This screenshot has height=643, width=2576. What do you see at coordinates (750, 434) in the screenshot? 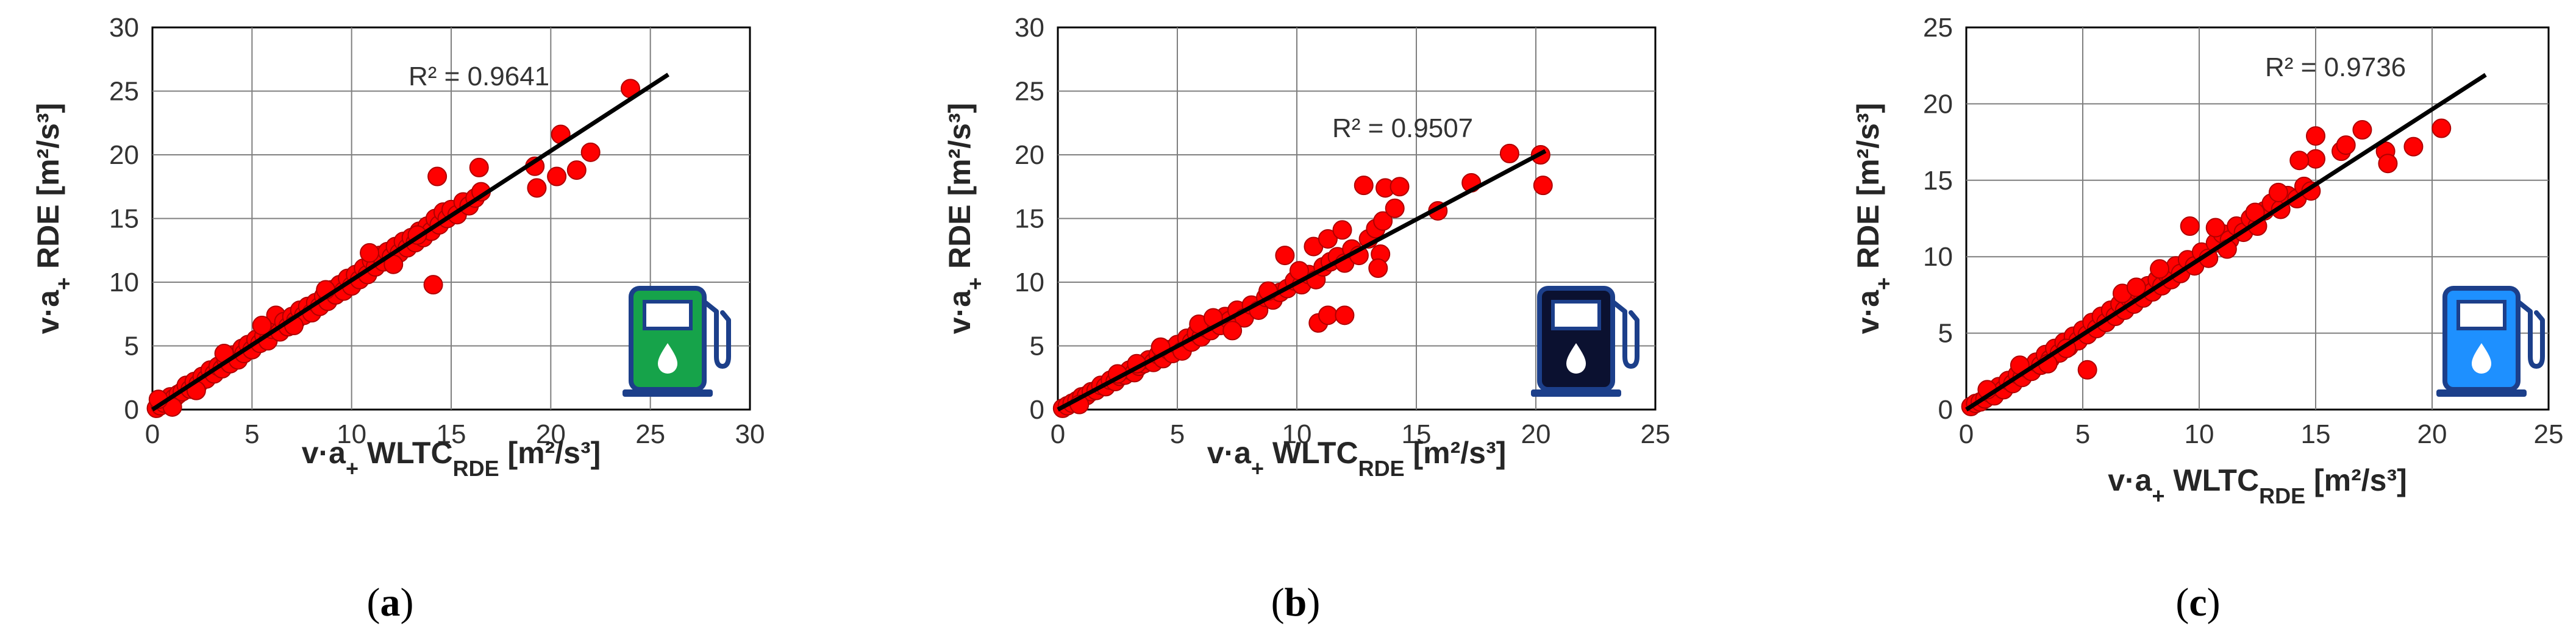
I see `x-tick-label: 30` at bounding box center [750, 434].